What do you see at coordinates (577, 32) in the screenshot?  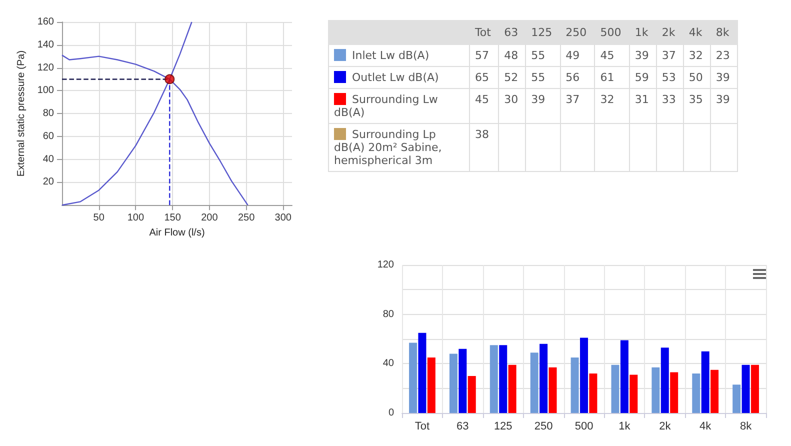 I see `category-label: 250` at bounding box center [577, 32].